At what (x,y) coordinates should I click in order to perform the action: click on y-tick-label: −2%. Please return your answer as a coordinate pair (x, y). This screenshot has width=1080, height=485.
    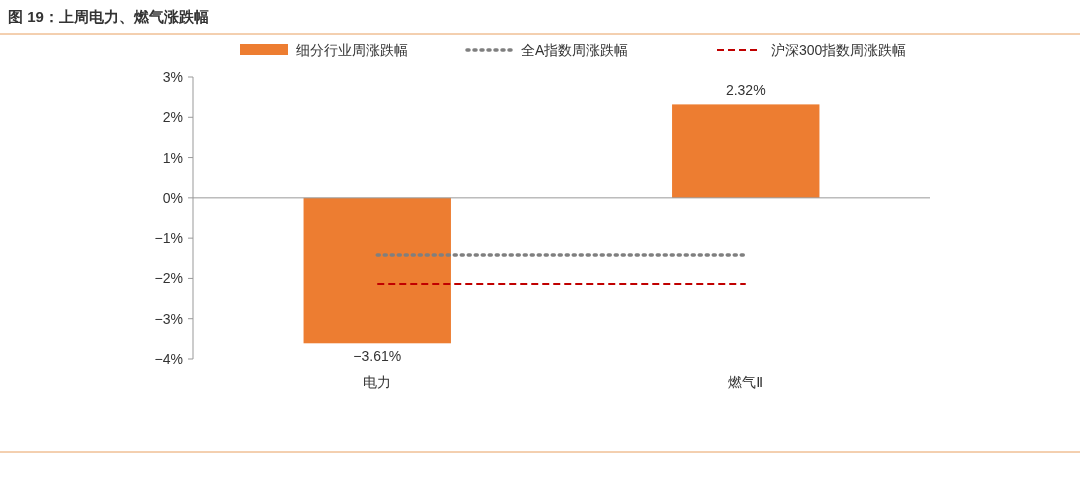
    Looking at the image, I should click on (168, 278).